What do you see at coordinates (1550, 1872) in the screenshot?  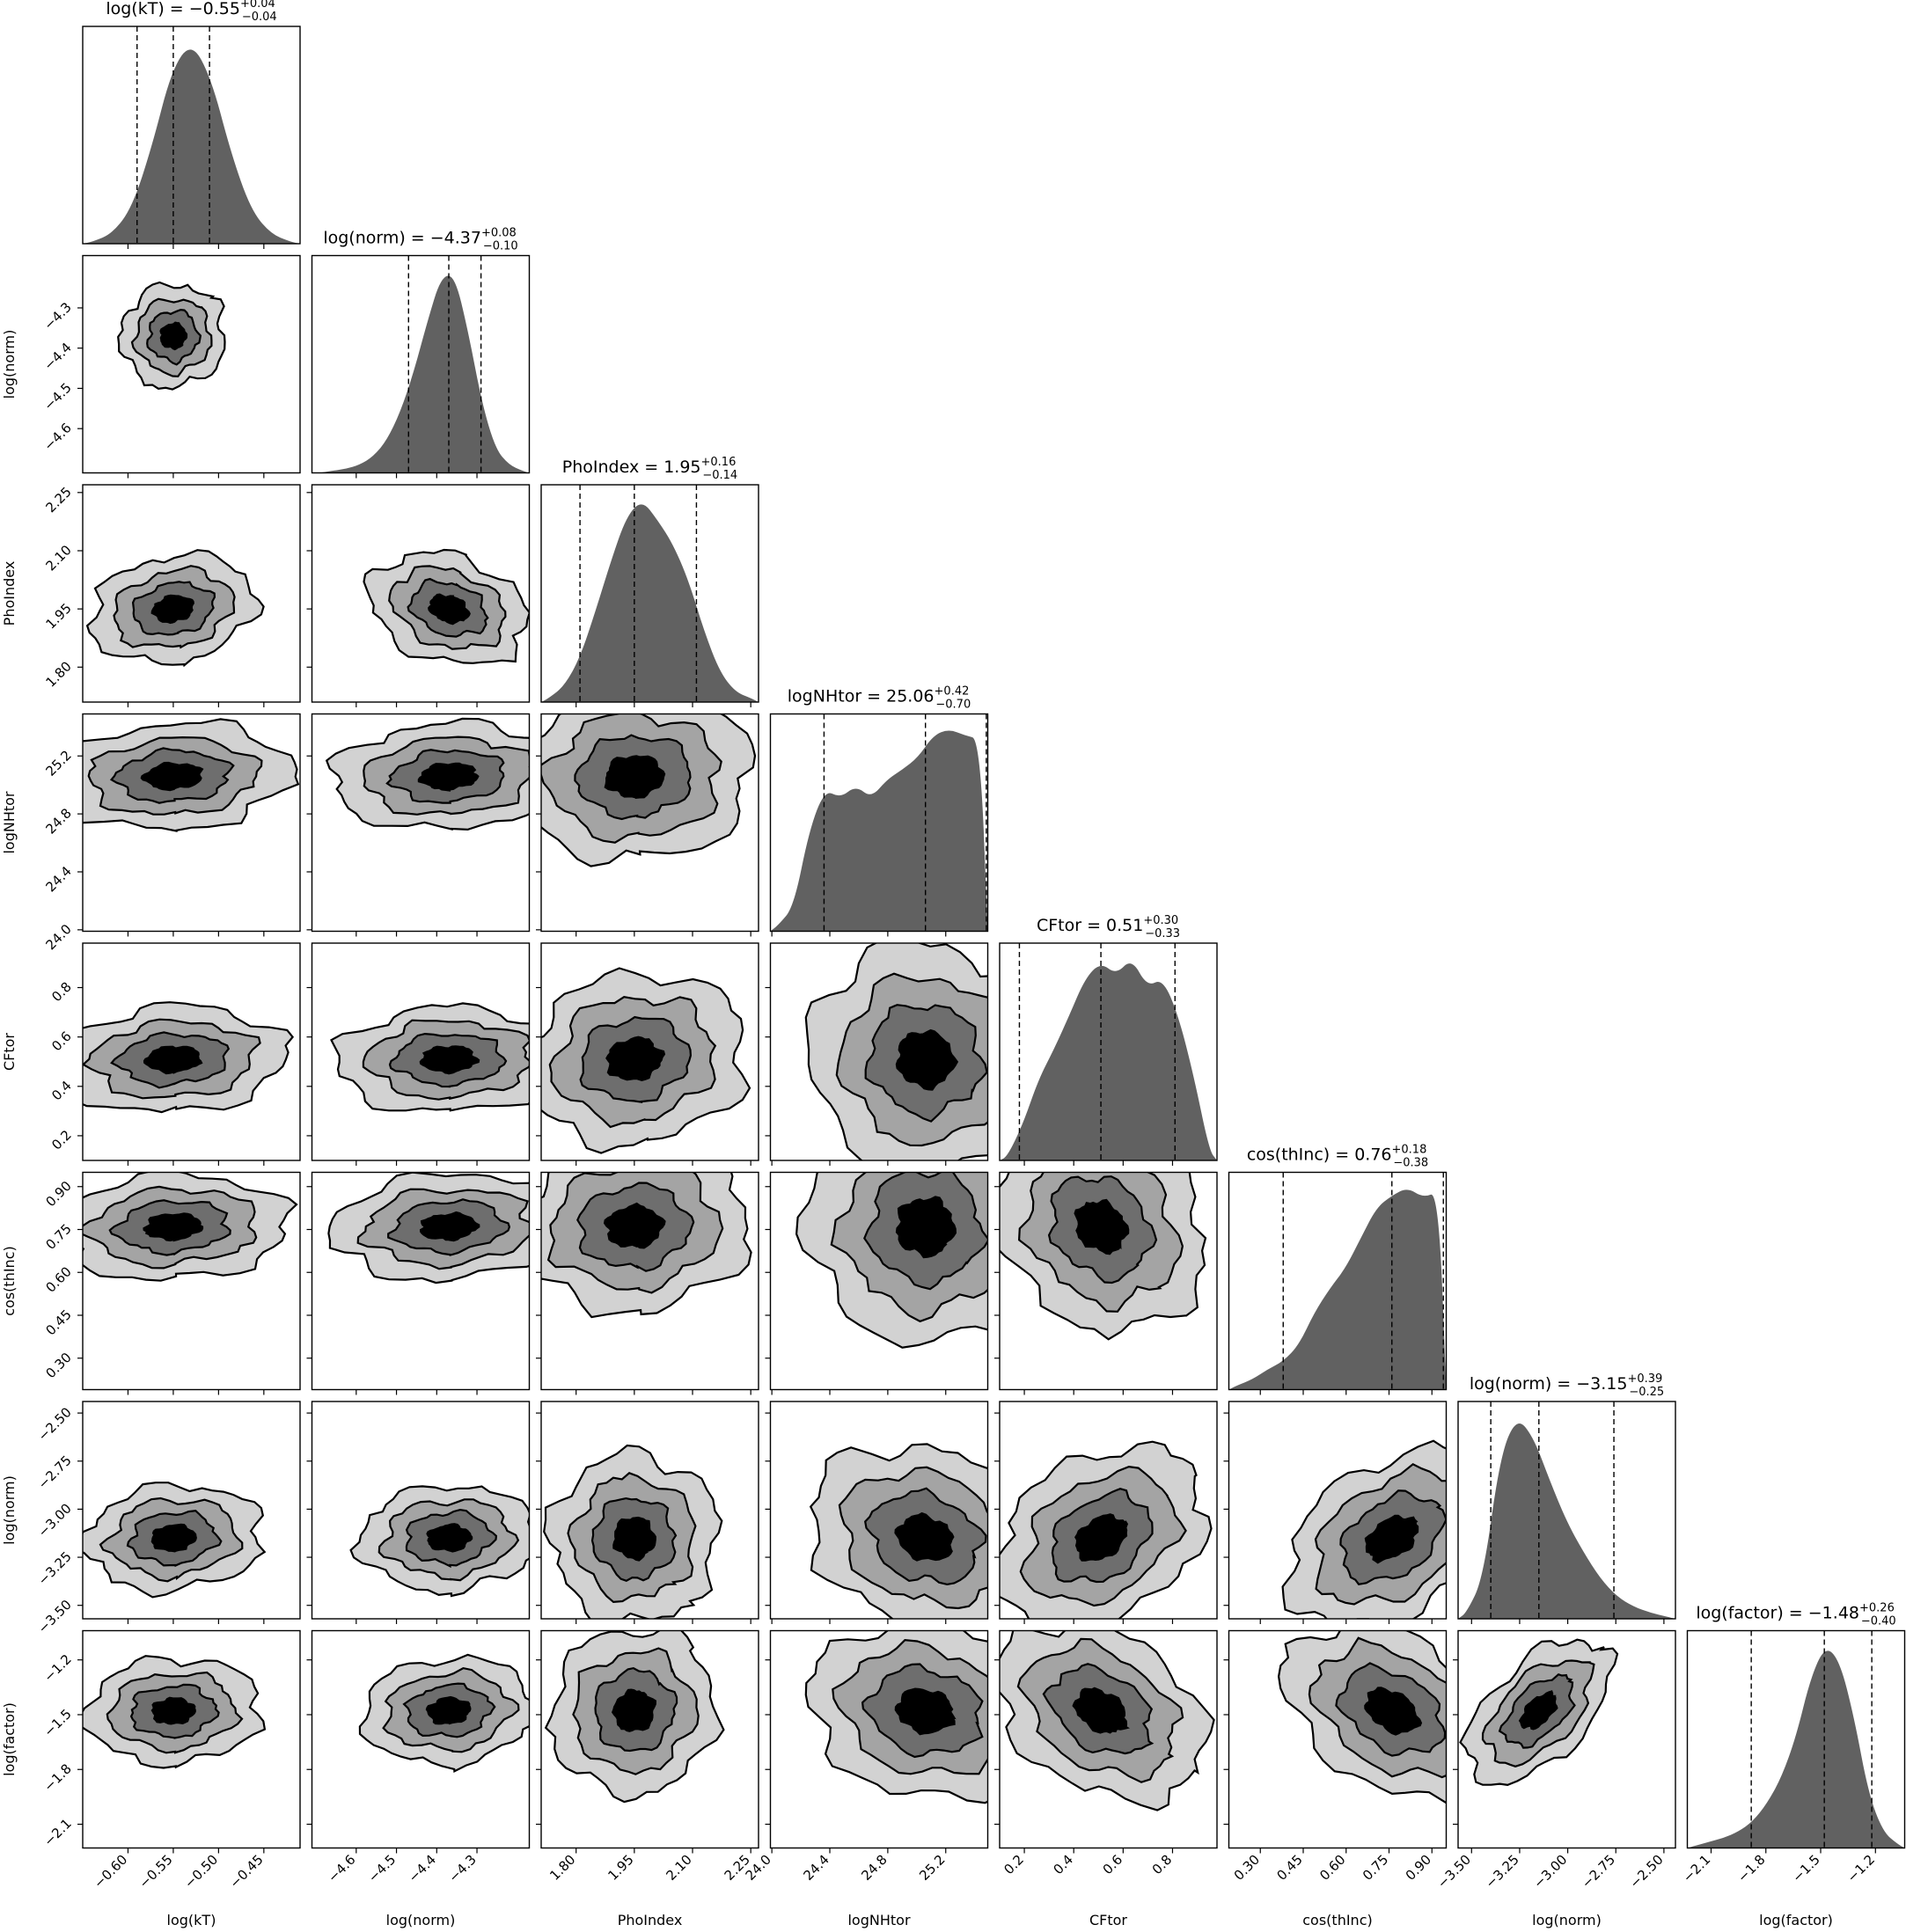 I see `x-tick-label: −3.00` at bounding box center [1550, 1872].